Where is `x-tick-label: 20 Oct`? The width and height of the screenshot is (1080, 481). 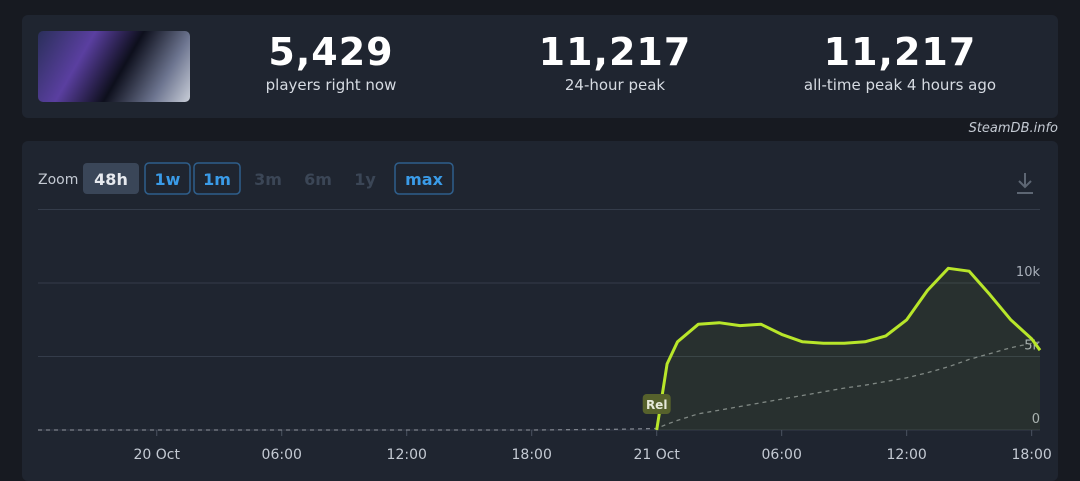 x-tick-label: 20 Oct is located at coordinates (156, 455).